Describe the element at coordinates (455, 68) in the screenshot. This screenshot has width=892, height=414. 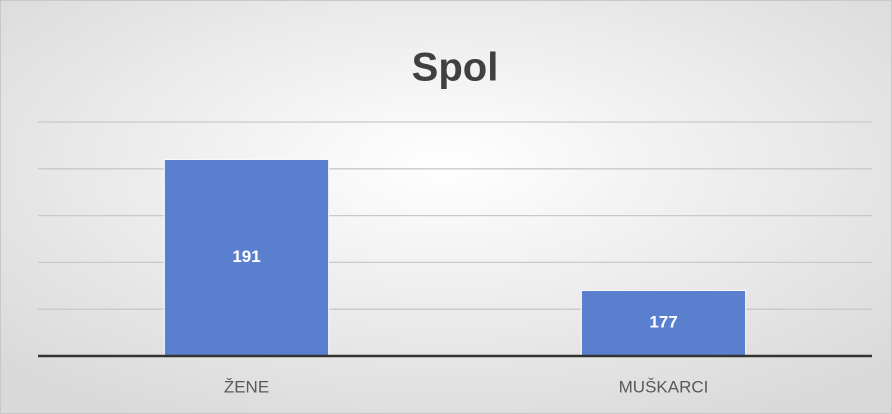
I see `chart-title: Spol` at that location.